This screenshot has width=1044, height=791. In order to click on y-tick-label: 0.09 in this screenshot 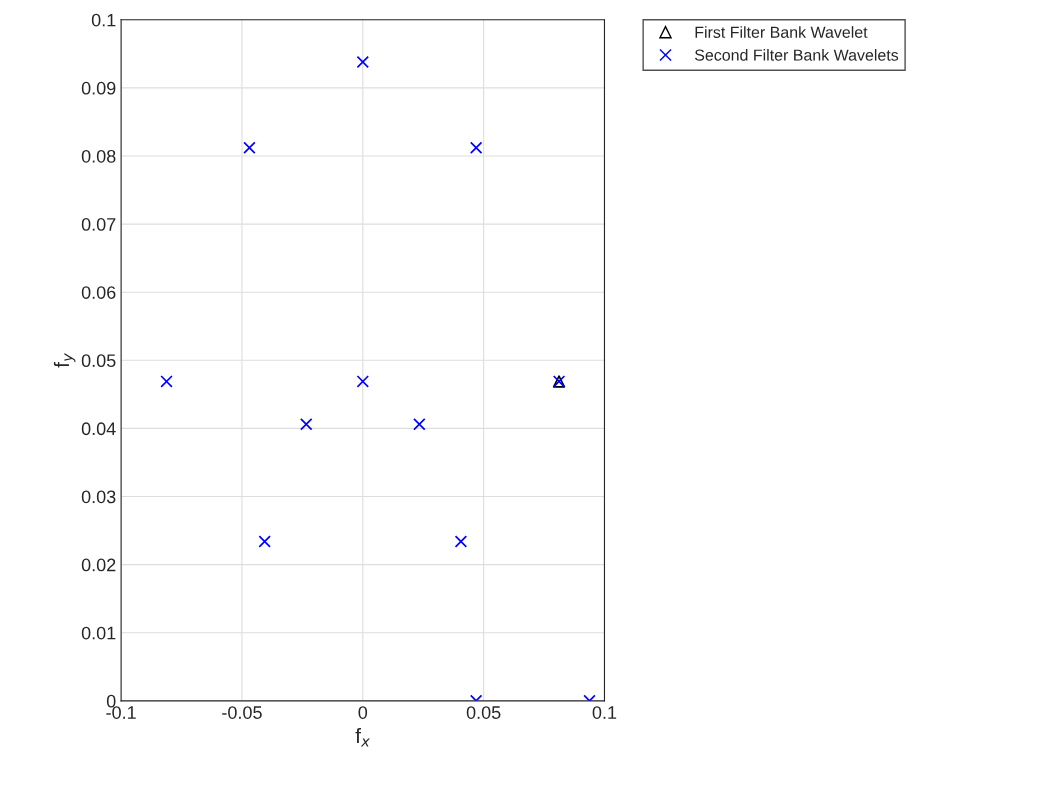, I will do `click(98, 88)`.